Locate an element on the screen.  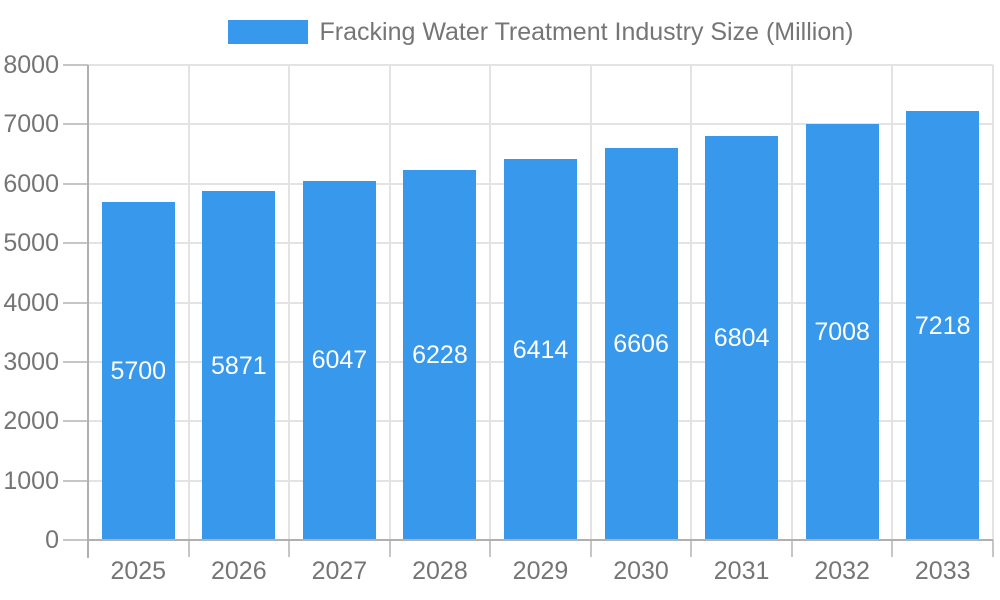
x-tick-label: 2026 is located at coordinates (239, 571).